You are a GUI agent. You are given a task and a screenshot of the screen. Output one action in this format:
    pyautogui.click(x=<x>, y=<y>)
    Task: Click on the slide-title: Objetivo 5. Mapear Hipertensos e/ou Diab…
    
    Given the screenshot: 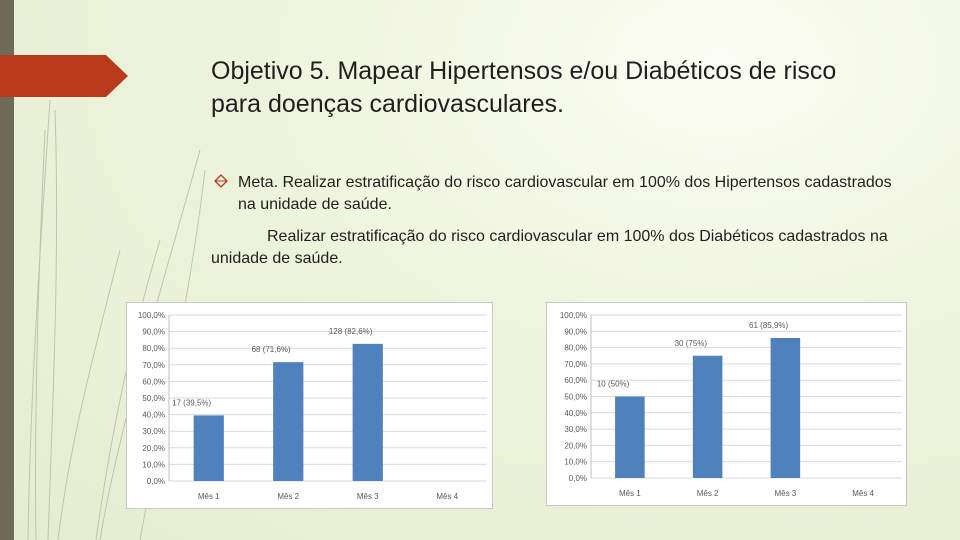 What is the action you would take?
    pyautogui.click(x=524, y=87)
    